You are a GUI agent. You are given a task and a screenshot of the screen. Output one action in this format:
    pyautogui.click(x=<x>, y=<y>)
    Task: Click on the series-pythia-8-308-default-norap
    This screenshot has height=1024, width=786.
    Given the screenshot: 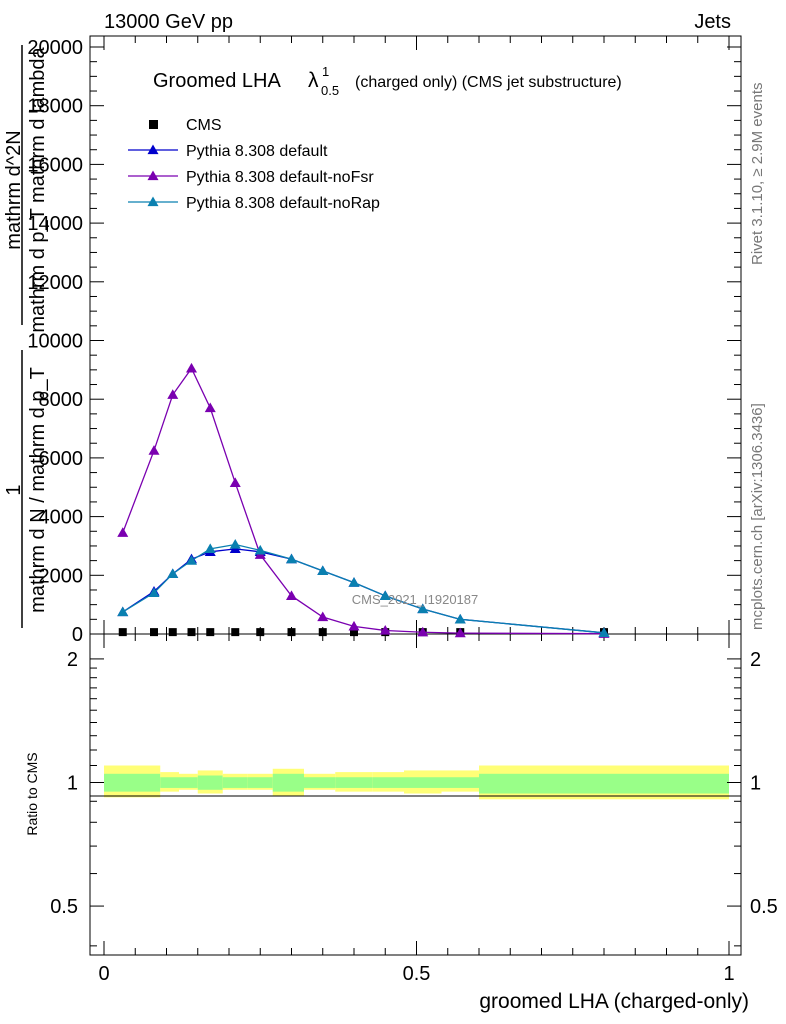 What is the action you would take?
    pyautogui.click(x=363, y=587)
    